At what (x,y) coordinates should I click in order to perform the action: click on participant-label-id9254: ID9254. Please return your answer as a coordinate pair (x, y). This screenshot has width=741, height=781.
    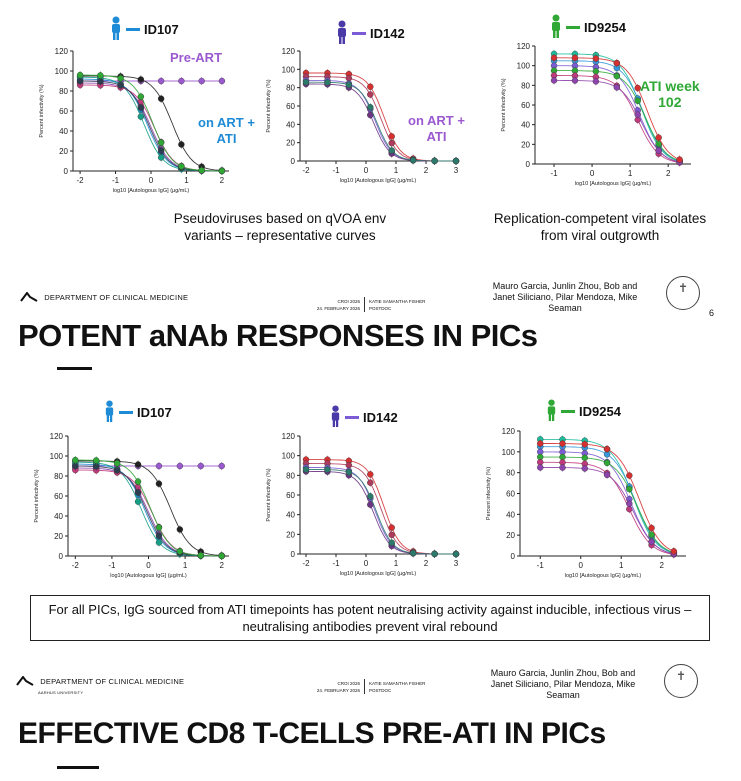
    Looking at the image, I should click on (588, 27).